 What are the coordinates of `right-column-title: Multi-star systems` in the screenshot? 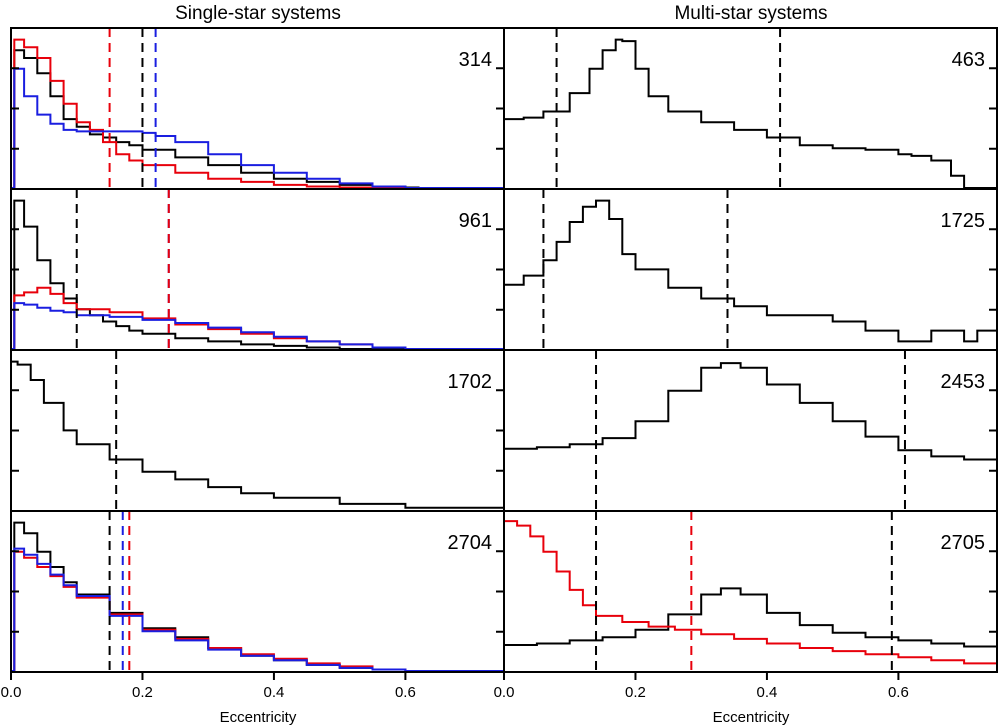 It's located at (750, 13).